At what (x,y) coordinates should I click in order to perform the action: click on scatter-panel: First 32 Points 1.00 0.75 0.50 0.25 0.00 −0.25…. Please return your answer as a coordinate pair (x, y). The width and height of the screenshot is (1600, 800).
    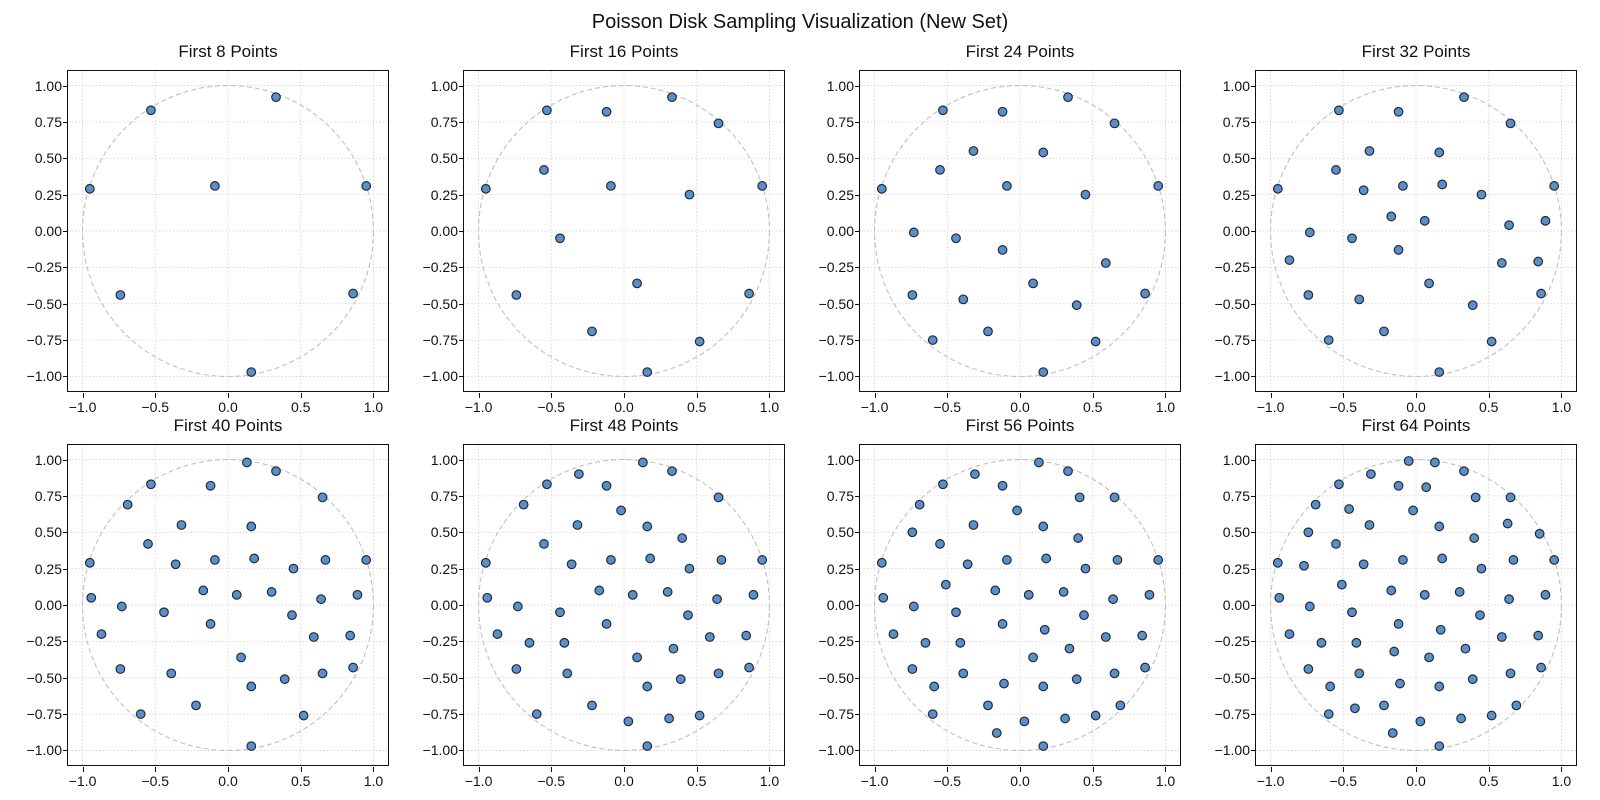
    Looking at the image, I should click on (1396, 228).